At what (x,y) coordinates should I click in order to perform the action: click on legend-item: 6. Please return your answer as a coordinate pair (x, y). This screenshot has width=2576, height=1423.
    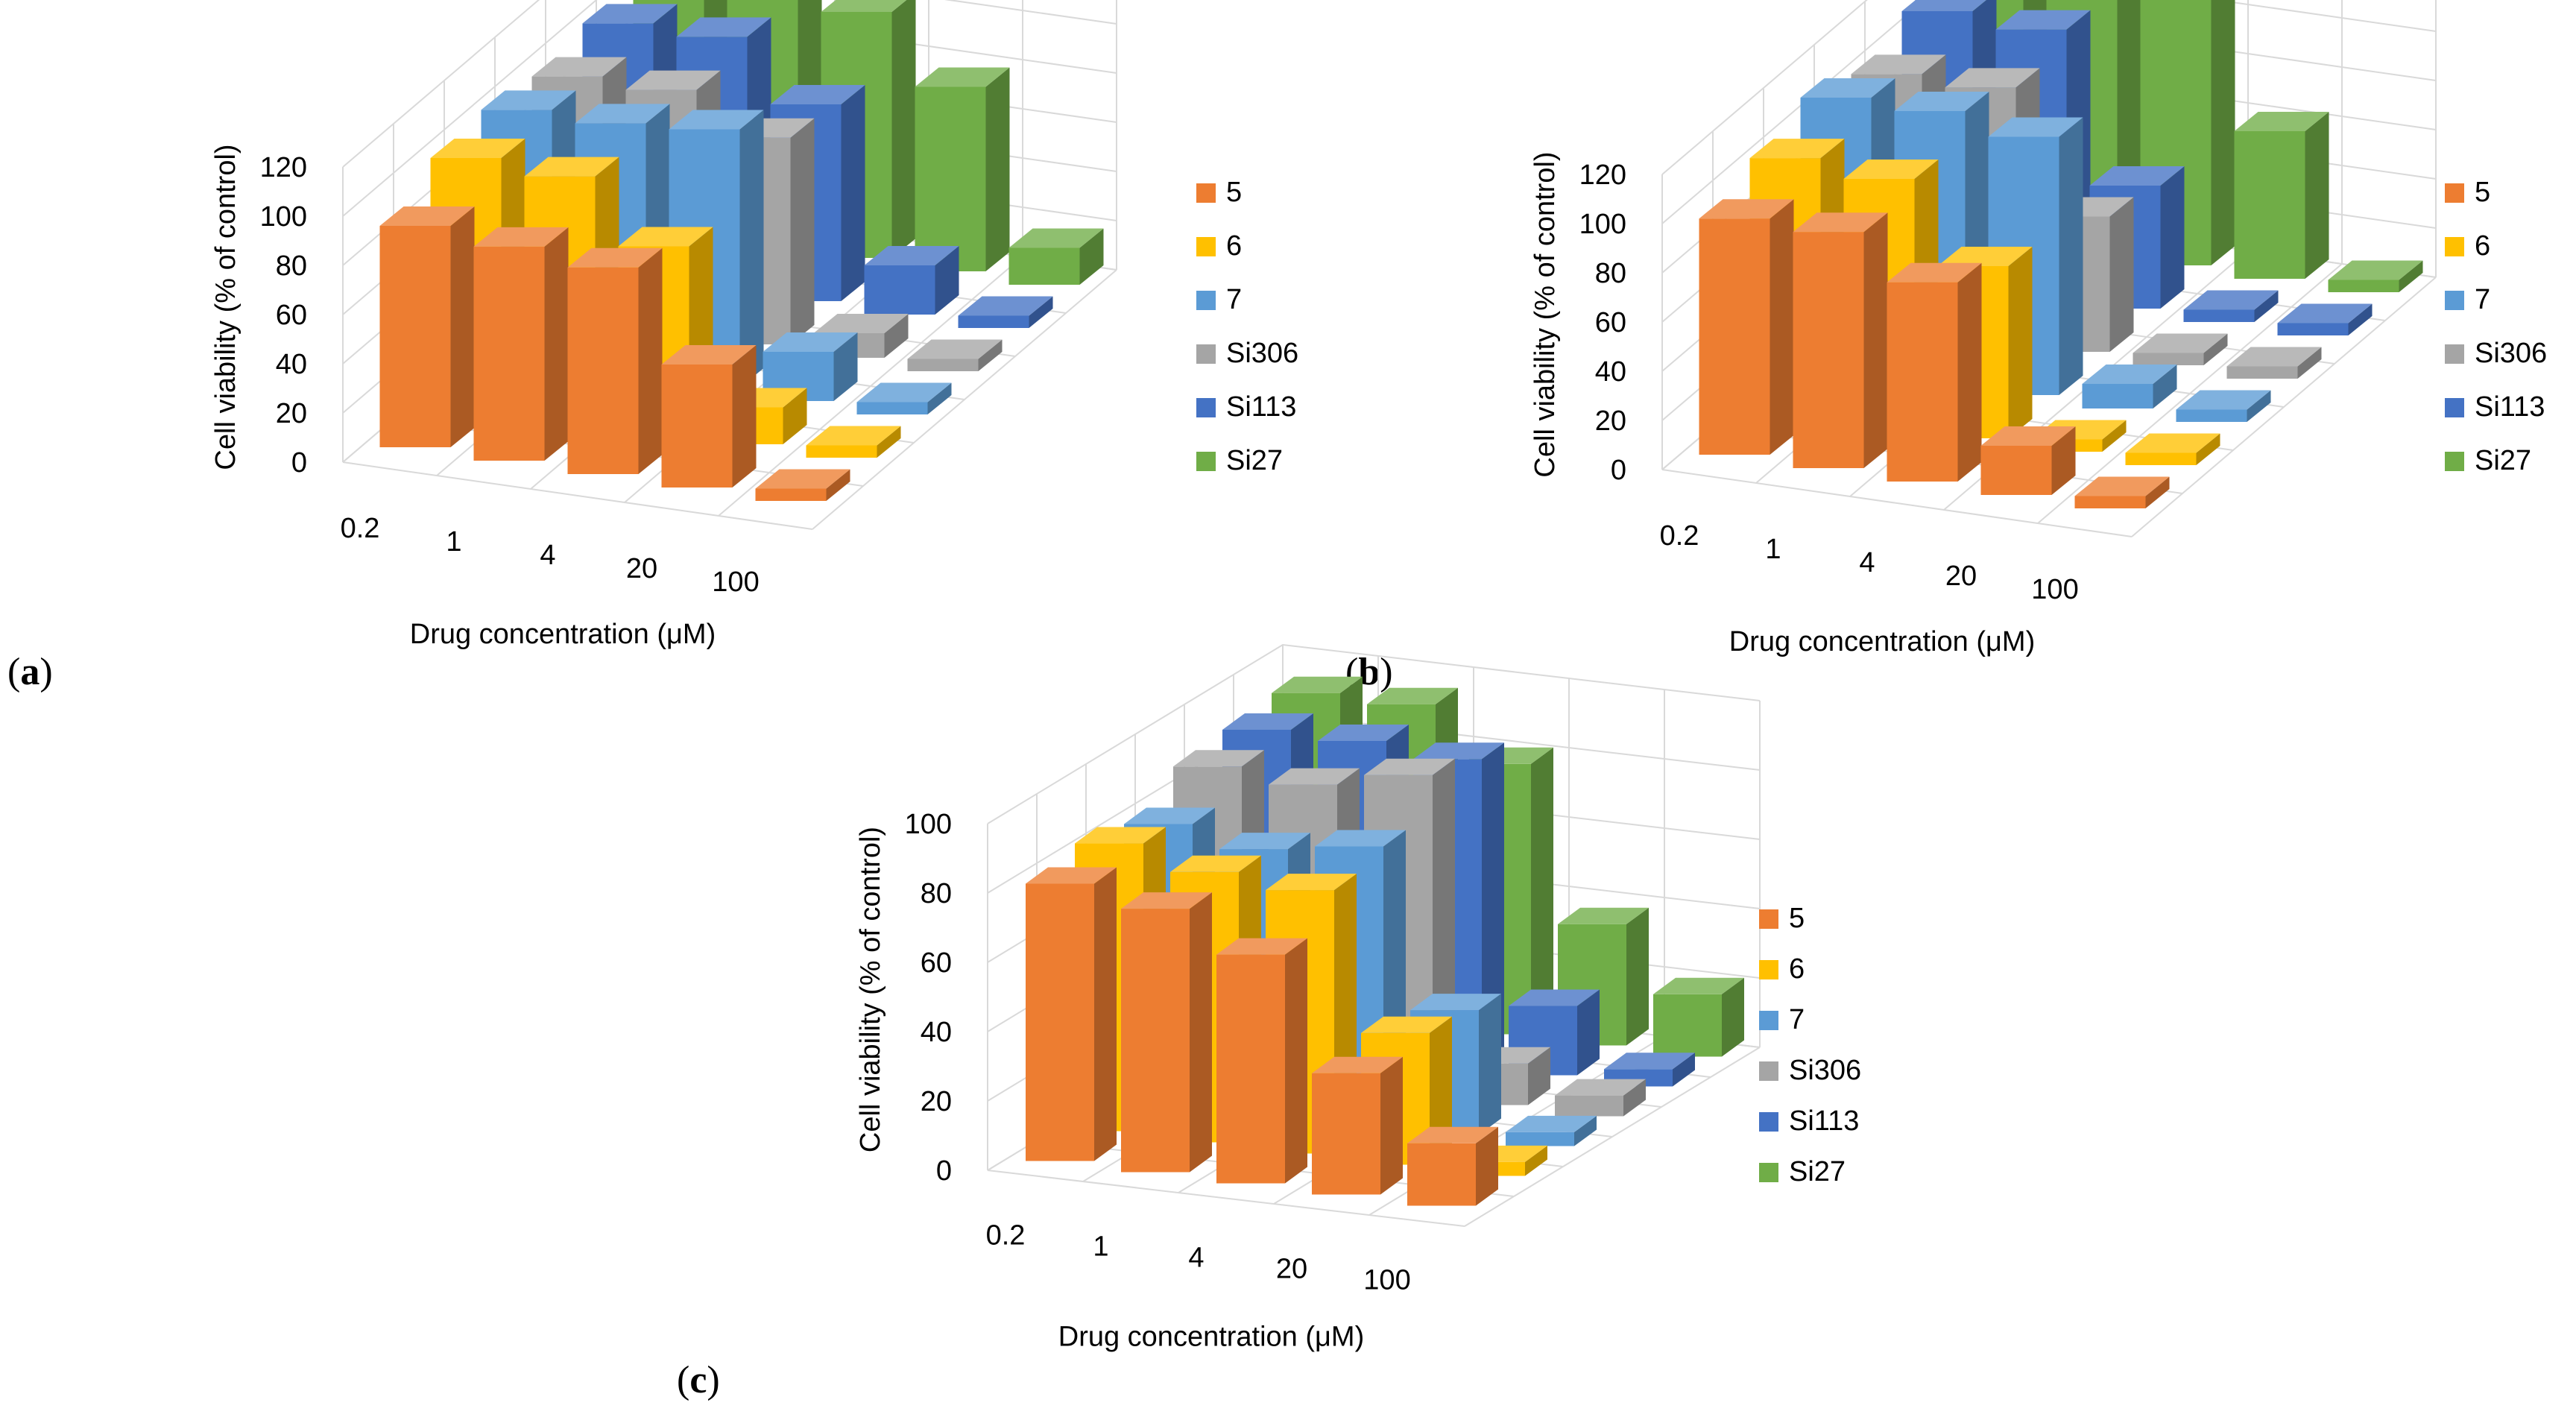
    Looking at the image, I should click on (1782, 969).